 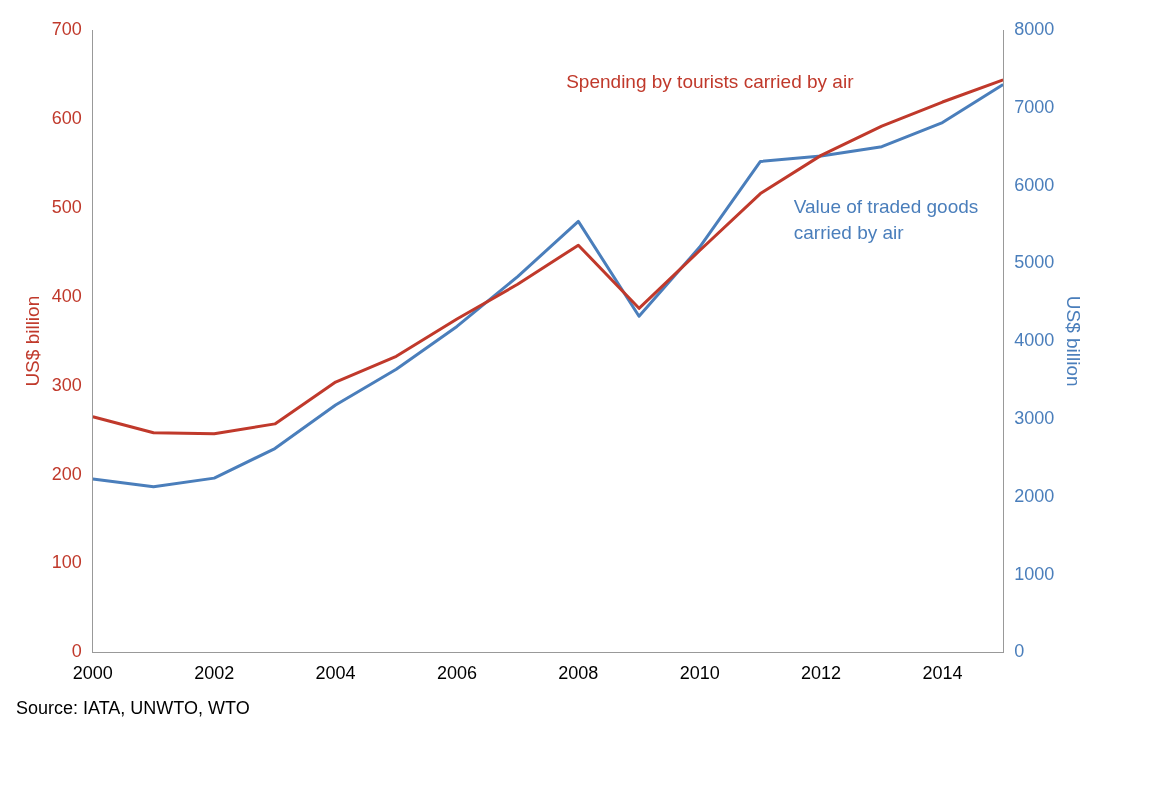 What do you see at coordinates (1034, 28) in the screenshot?
I see `y2-tick-label: 8000` at bounding box center [1034, 28].